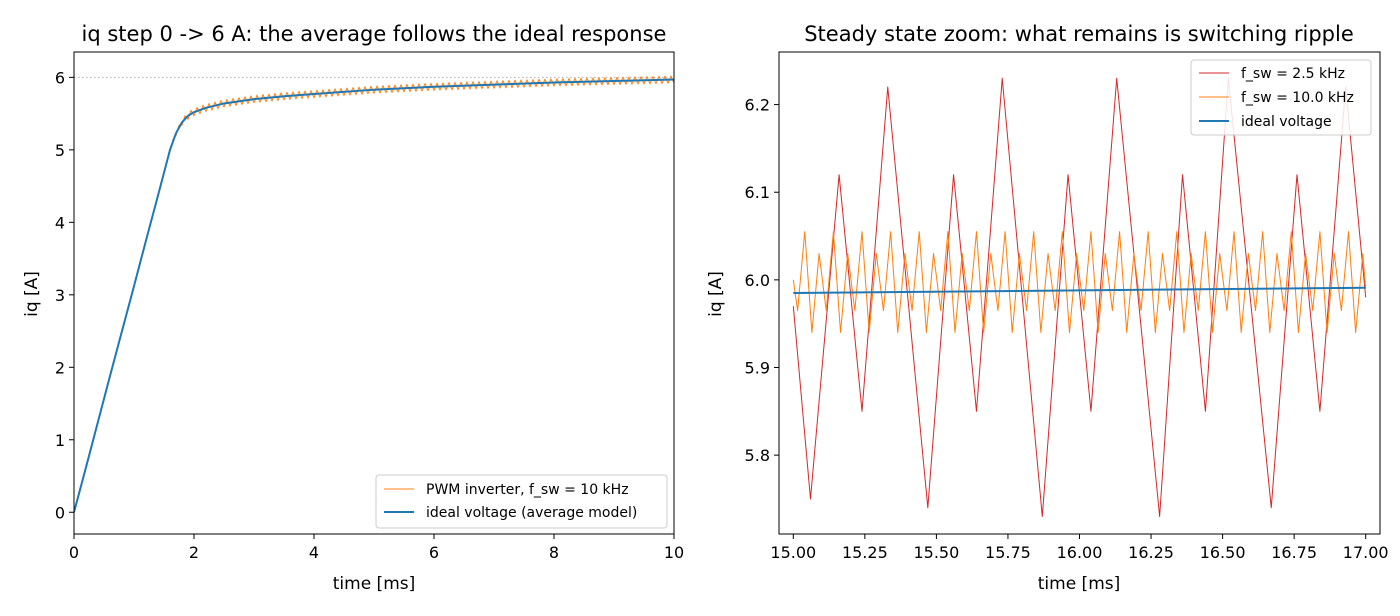 The width and height of the screenshot is (1400, 616). Describe the element at coordinates (60, 367) in the screenshot. I see `y-tick-label: 2` at that location.